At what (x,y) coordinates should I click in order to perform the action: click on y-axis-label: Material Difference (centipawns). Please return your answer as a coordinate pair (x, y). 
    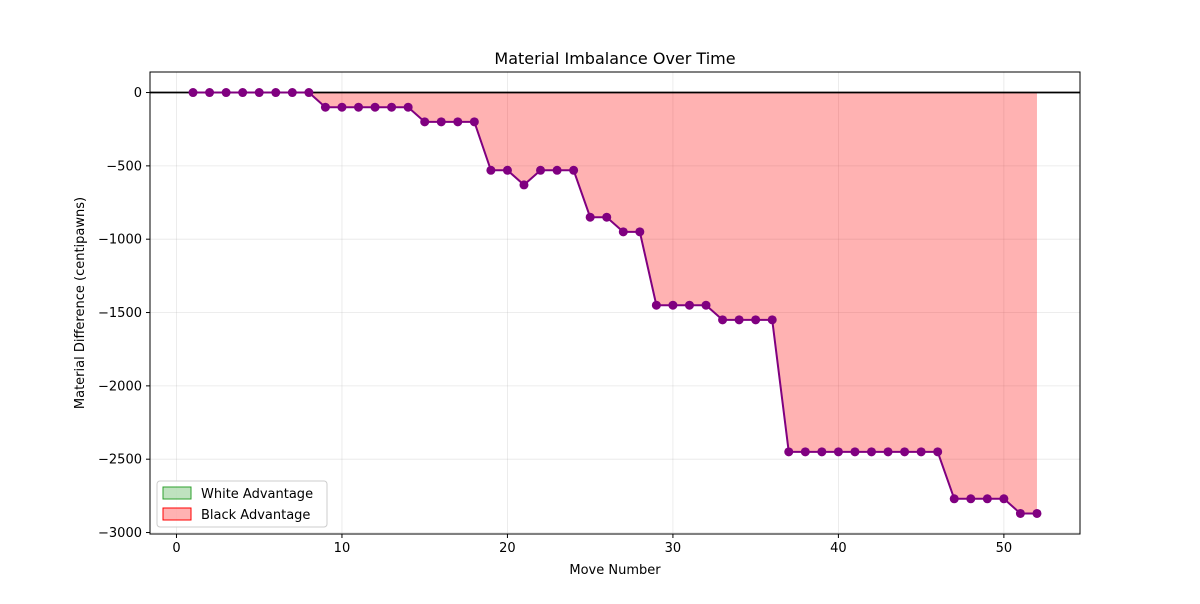
    Looking at the image, I should click on (80, 303).